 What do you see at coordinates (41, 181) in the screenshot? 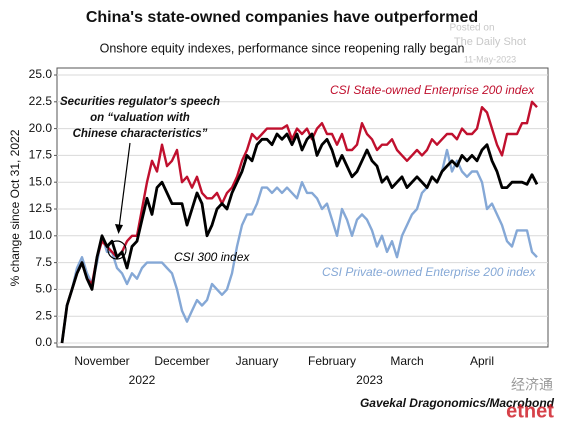
I see `y-tick-label: 15.0` at bounding box center [41, 181].